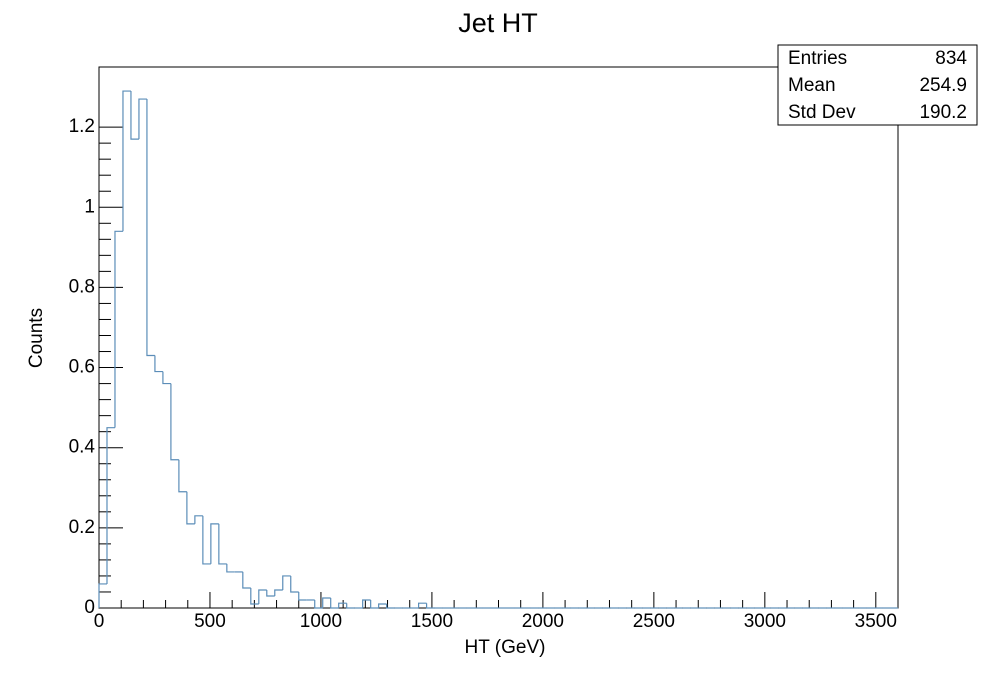 This screenshot has width=998, height=676. What do you see at coordinates (505, 647) in the screenshot?
I see `x-axis-label: HT (GeV)` at bounding box center [505, 647].